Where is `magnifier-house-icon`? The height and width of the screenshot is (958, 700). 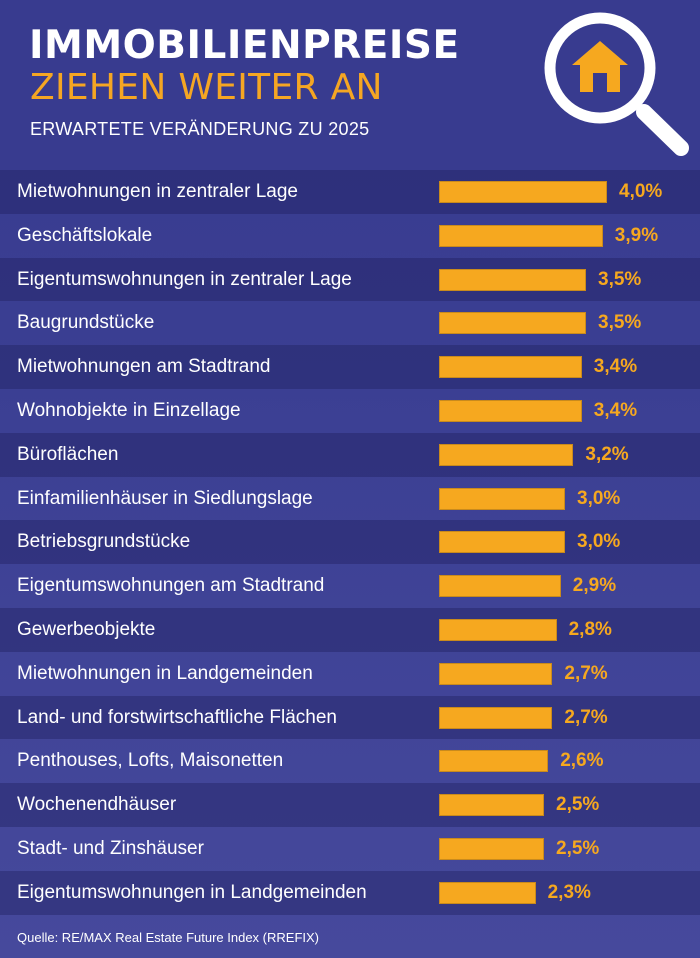
magnifier-house-icon is located at coordinates (616, 84).